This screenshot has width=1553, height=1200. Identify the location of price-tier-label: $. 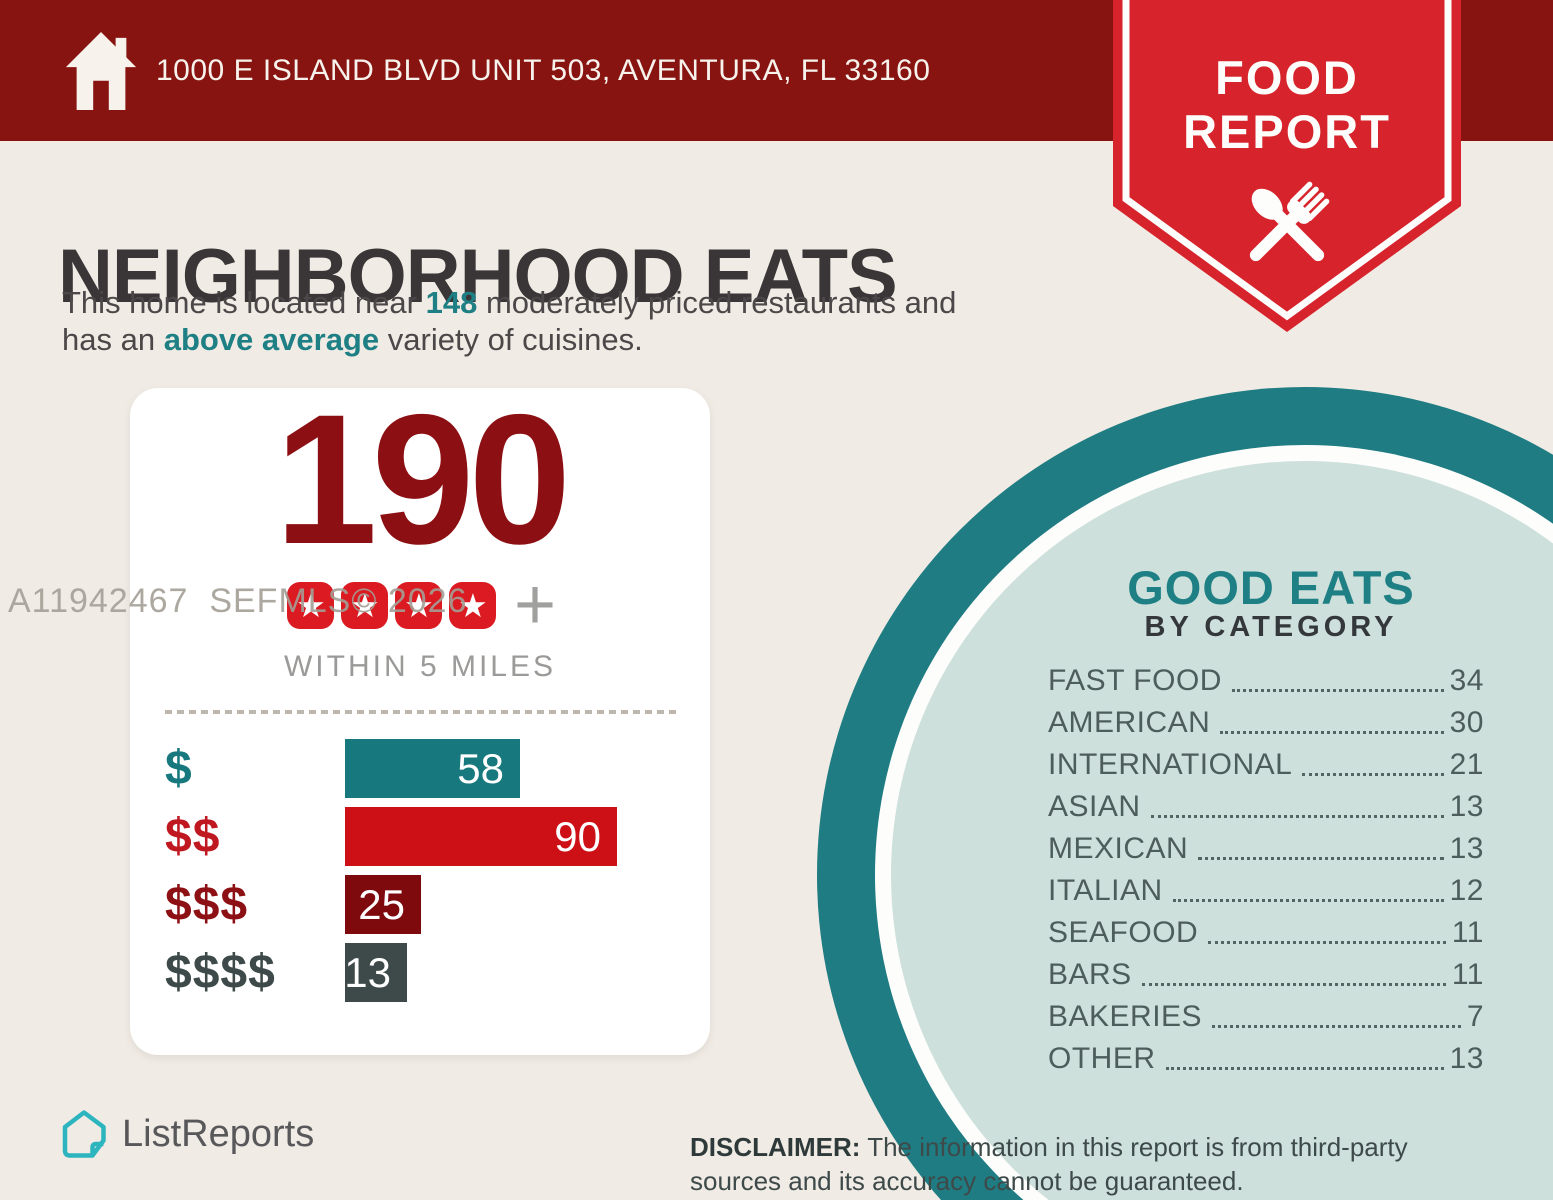
(179, 768).